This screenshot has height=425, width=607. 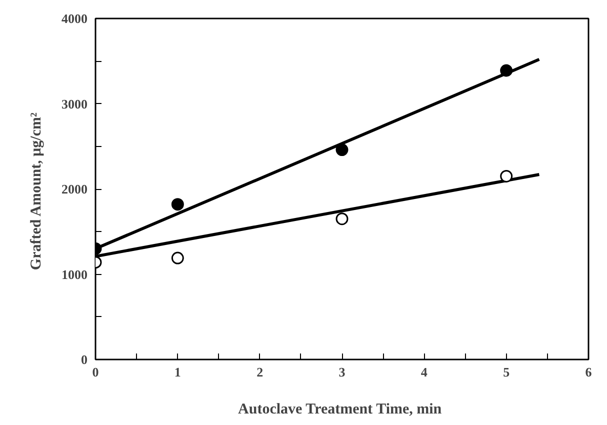 I want to click on y-tick-label: 0, so click(x=84, y=359).